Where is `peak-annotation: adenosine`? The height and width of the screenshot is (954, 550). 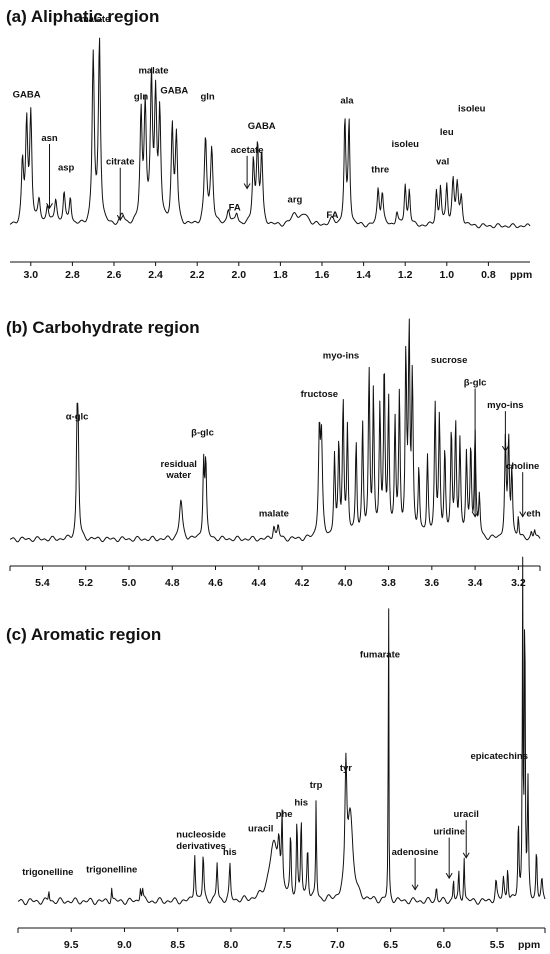 peak-annotation: adenosine is located at coordinates (415, 852).